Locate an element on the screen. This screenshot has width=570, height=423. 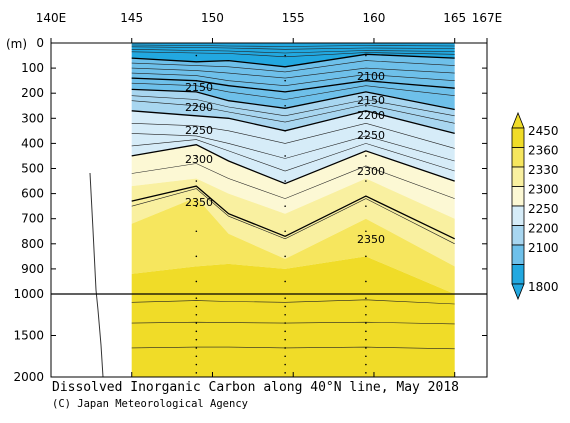
x-tick-label: 167E is located at coordinates (487, 18).